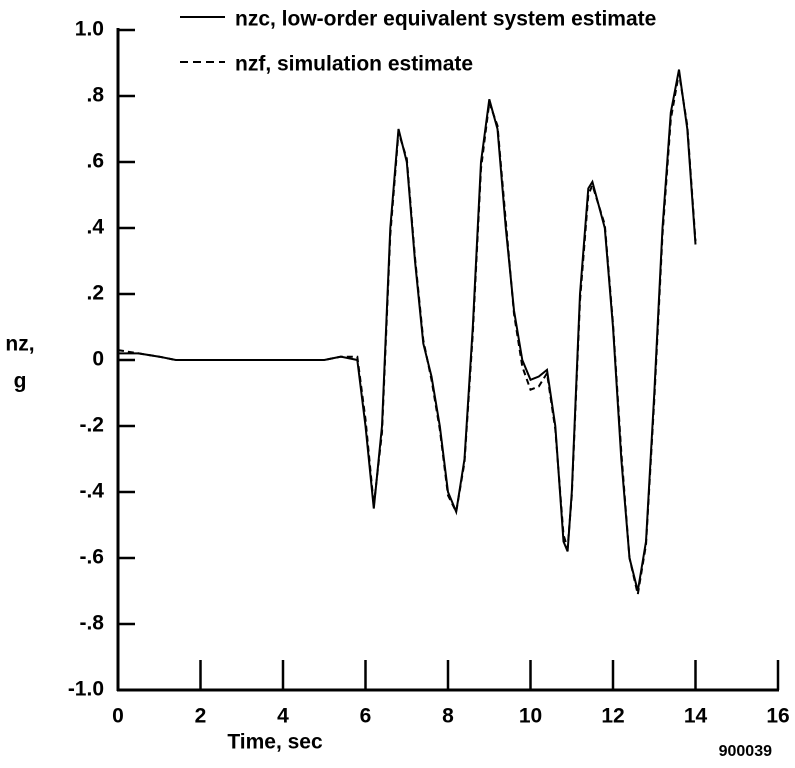 The image size is (795, 768). Describe the element at coordinates (696, 716) in the screenshot. I see `x-tick-label: 14` at that location.